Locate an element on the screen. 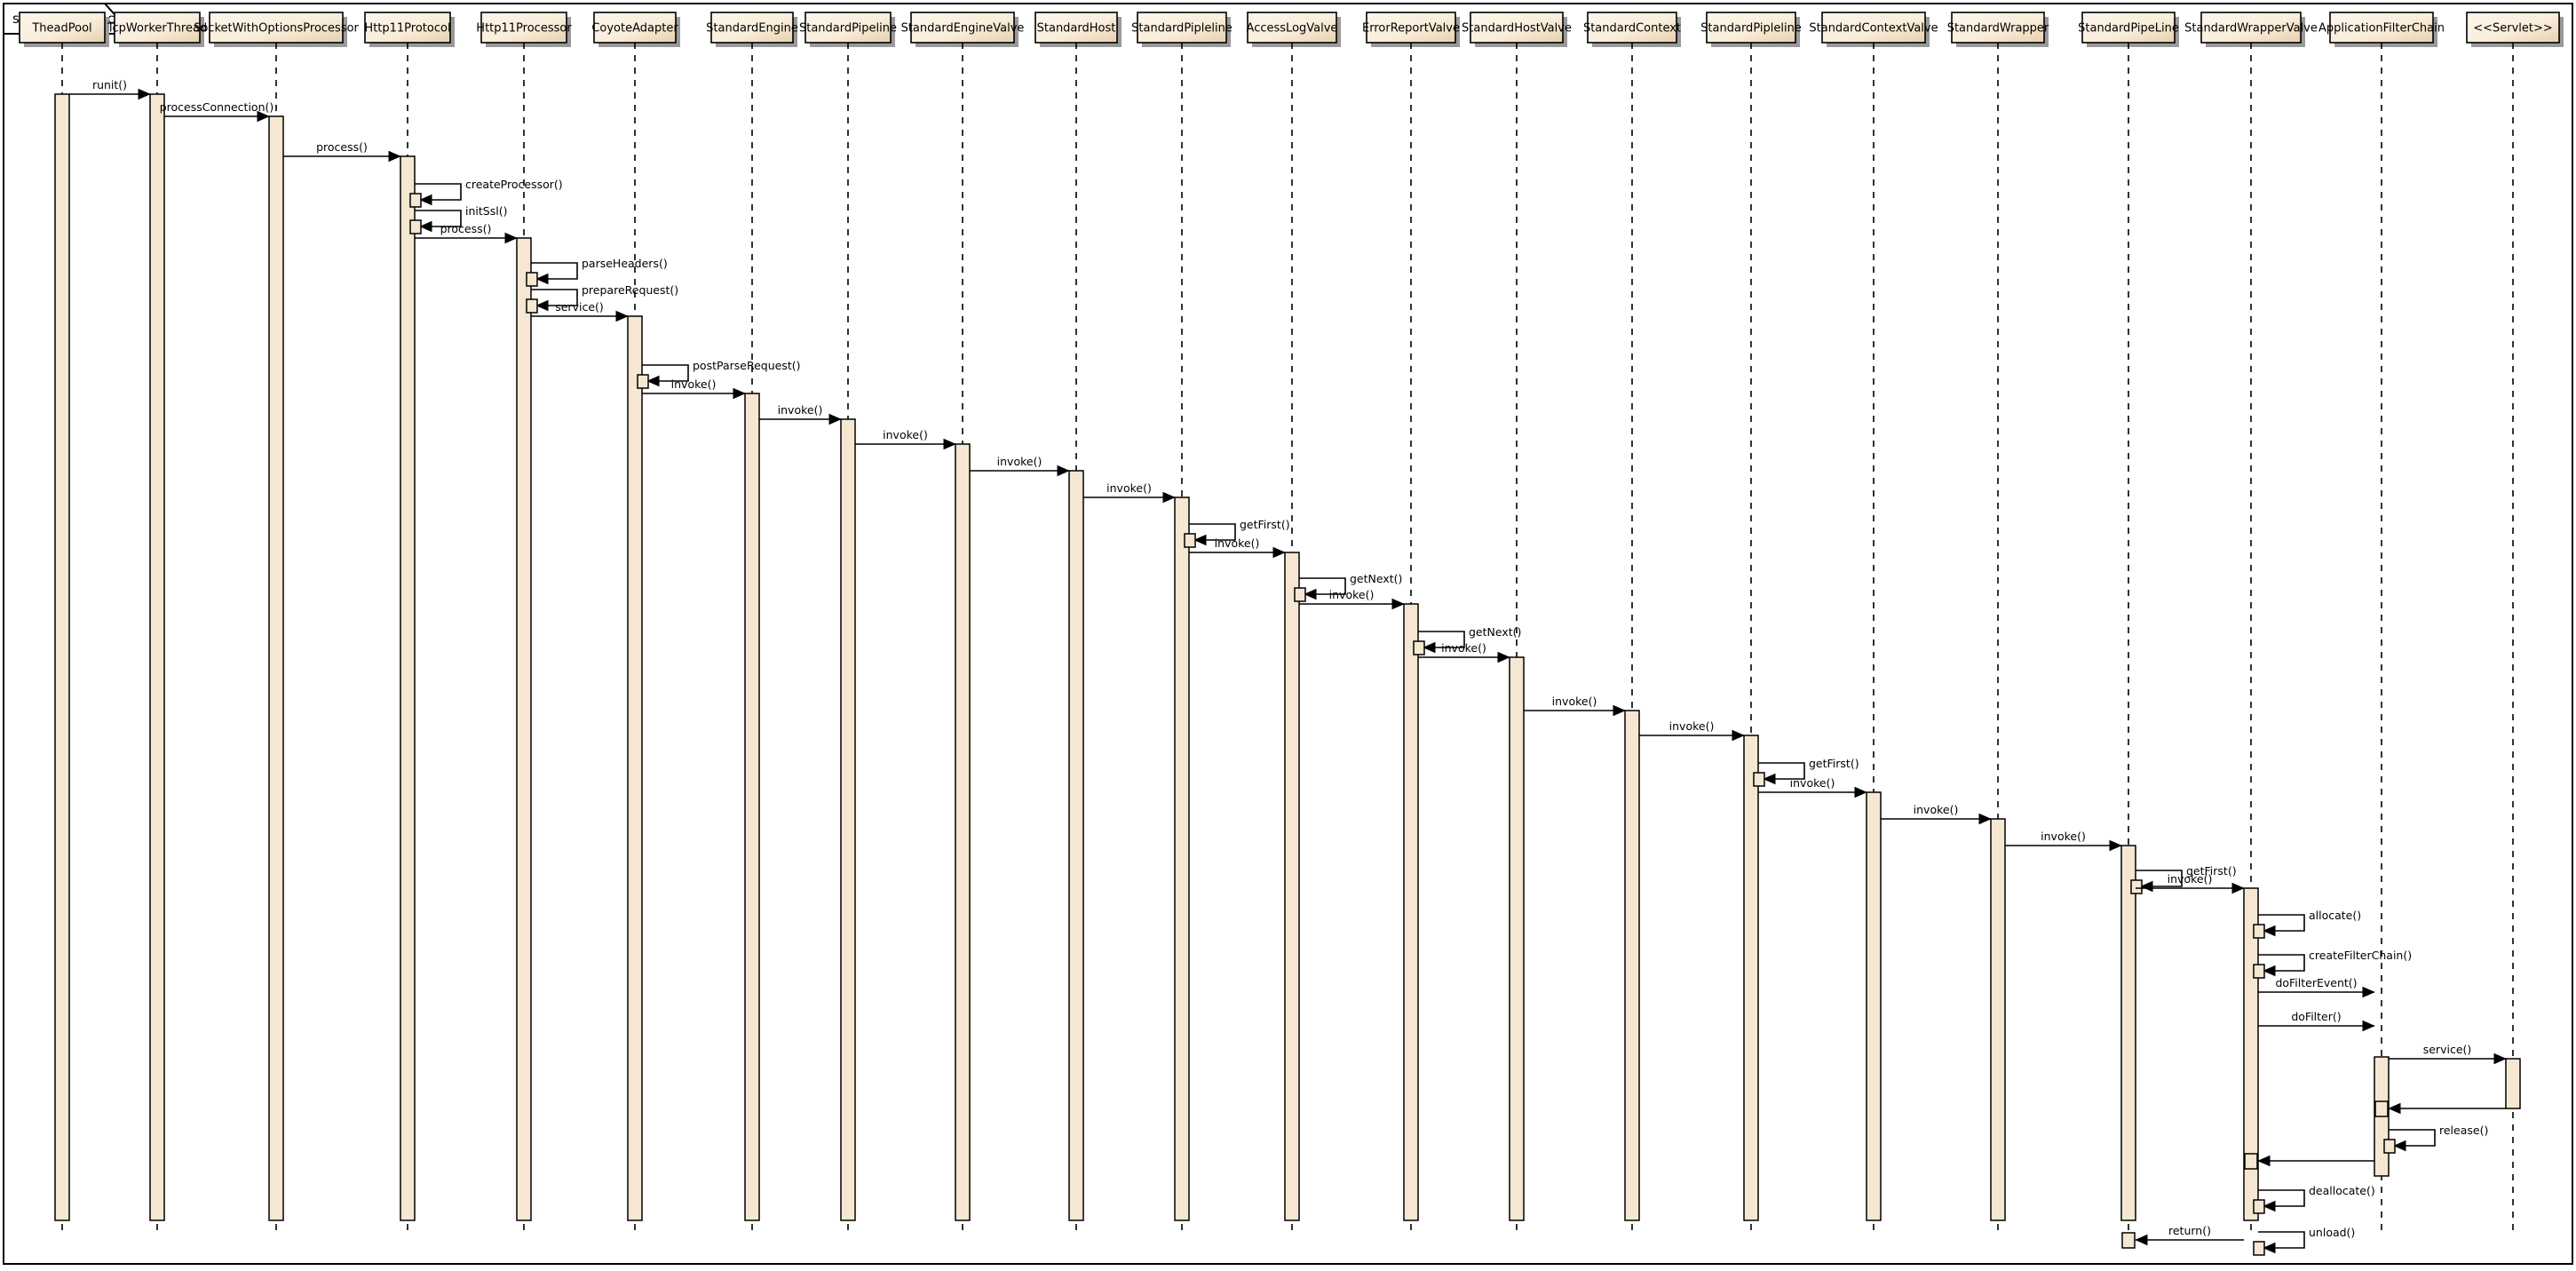 Image resolution: width=2576 pixels, height=1271 pixels. activation-bar-standardcontext is located at coordinates (1632, 966).